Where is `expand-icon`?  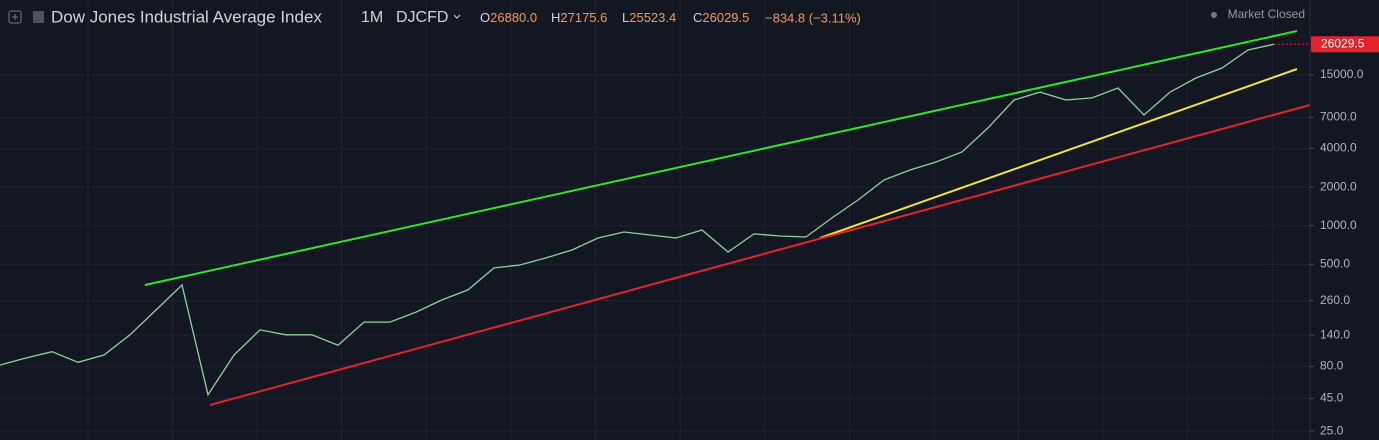 expand-icon is located at coordinates (15, 17).